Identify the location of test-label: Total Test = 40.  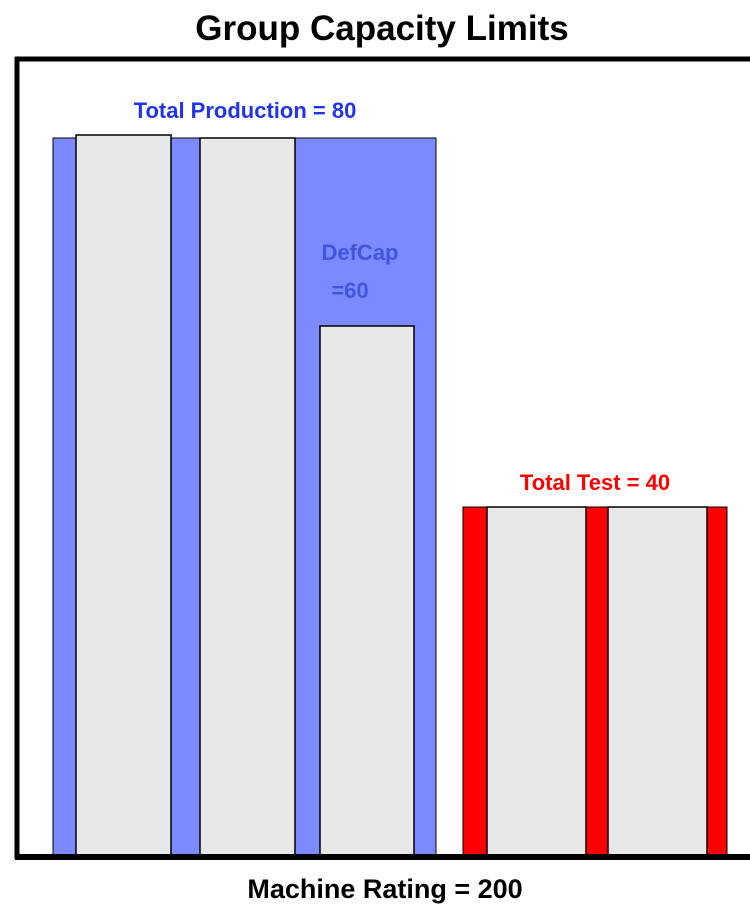
(595, 482).